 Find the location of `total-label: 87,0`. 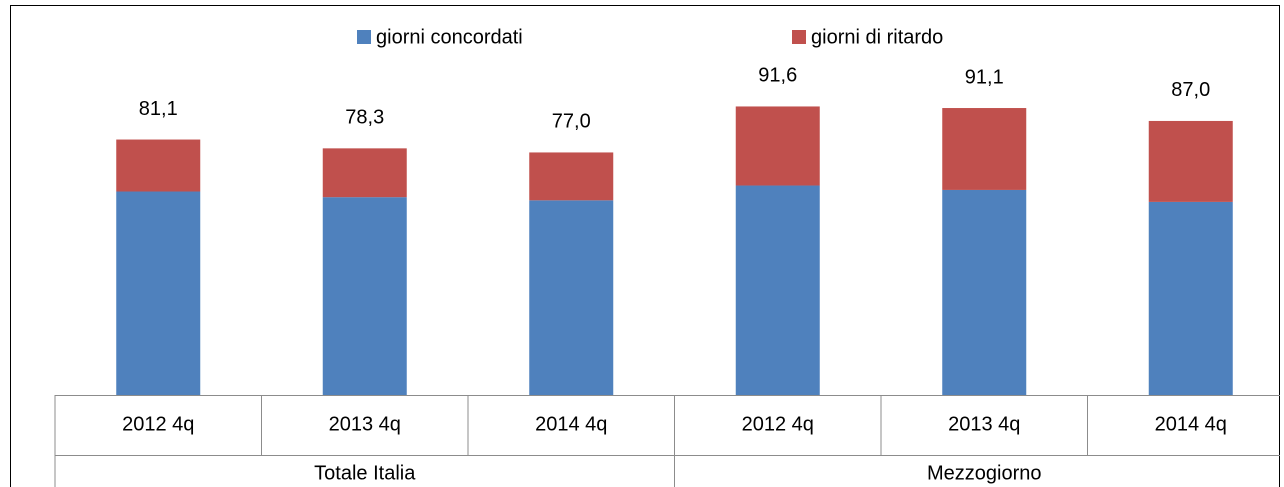

total-label: 87,0 is located at coordinates (1190, 90).